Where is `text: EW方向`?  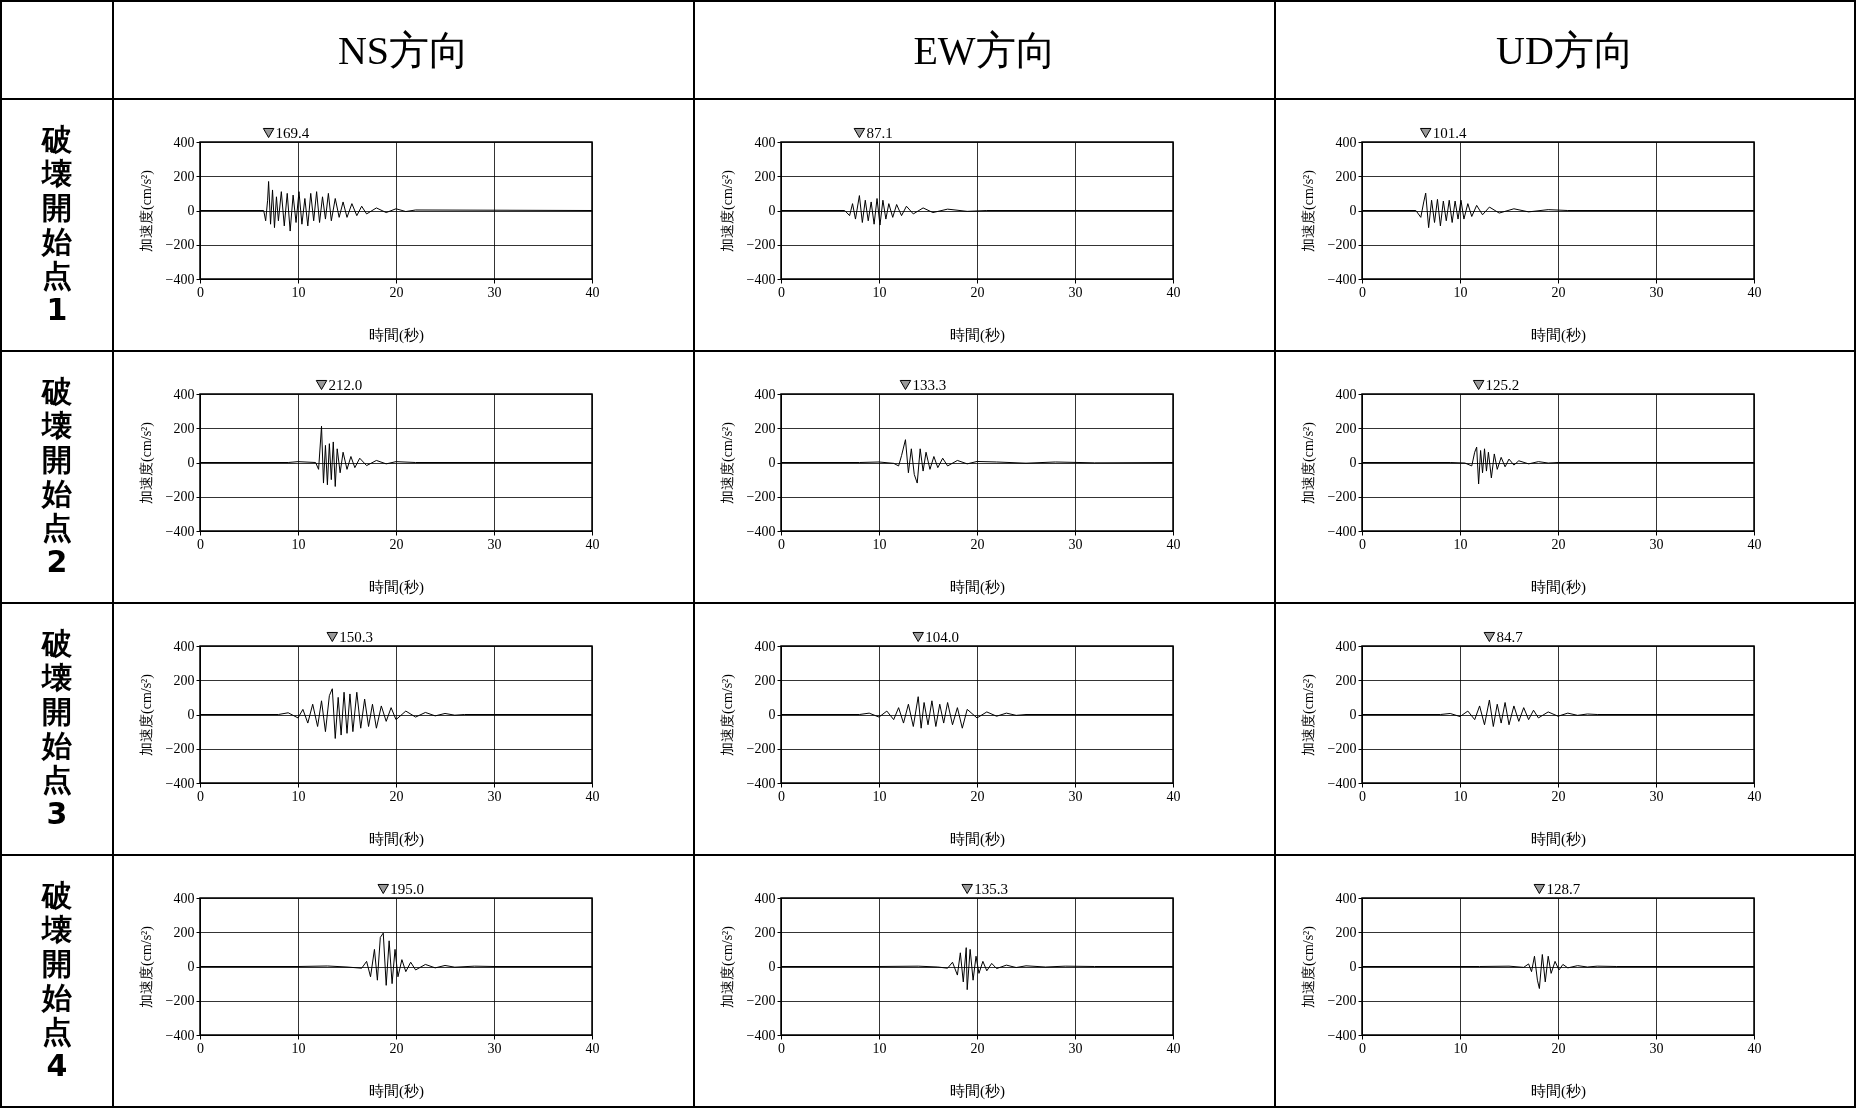 text: EW方向 is located at coordinates (985, 51).